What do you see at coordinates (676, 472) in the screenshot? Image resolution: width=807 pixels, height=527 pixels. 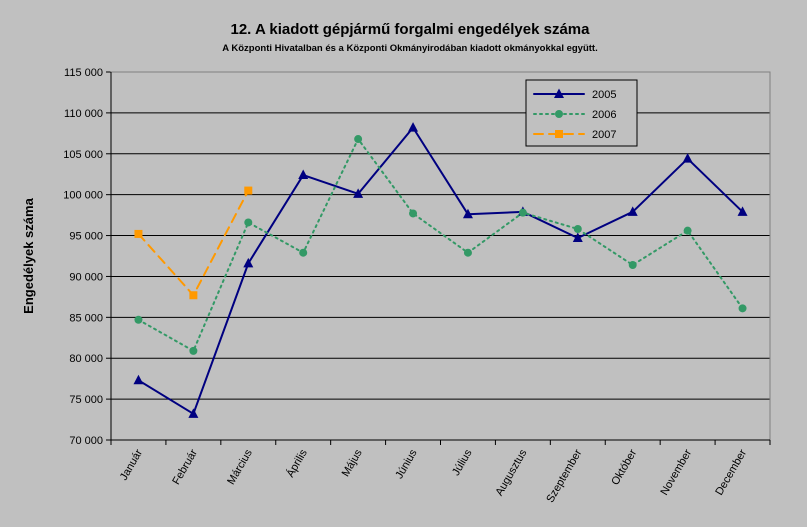 I see `x-tick-label: November` at bounding box center [676, 472].